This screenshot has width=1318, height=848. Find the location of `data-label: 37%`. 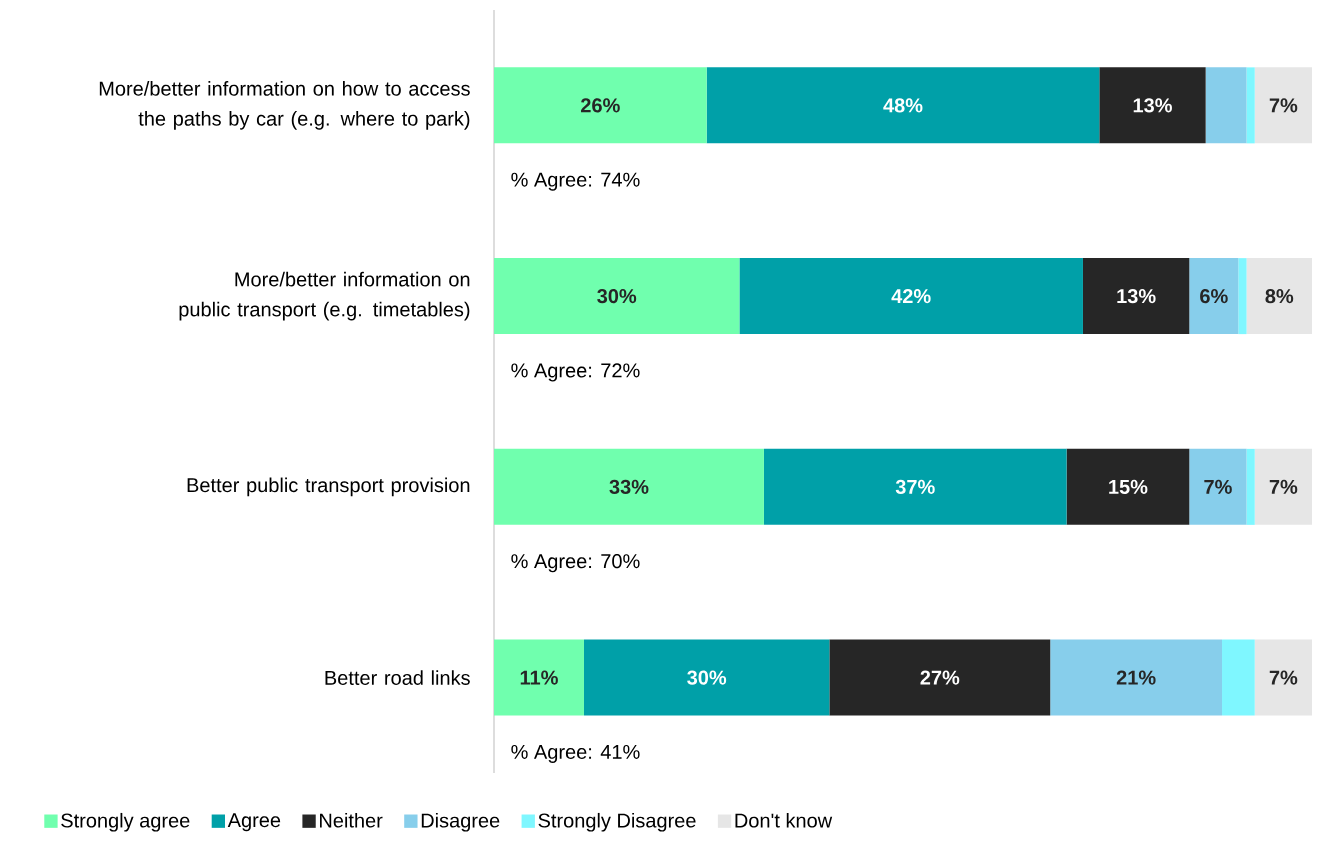

data-label: 37% is located at coordinates (915, 486).